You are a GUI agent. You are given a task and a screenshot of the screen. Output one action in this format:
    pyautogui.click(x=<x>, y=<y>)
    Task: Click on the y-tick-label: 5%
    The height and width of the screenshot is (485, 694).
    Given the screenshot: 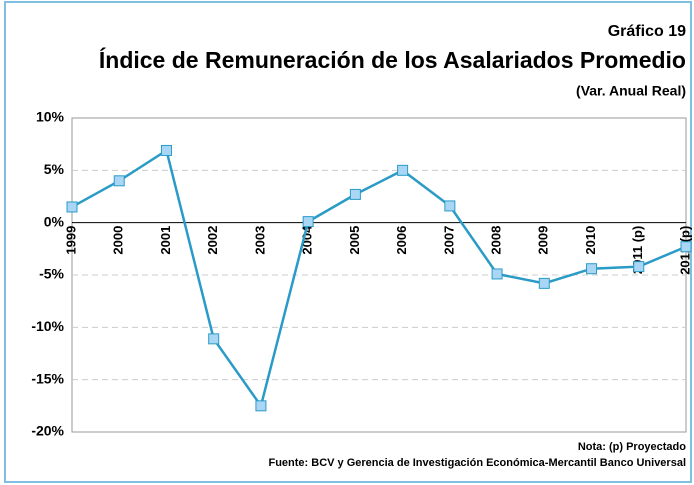 What is the action you would take?
    pyautogui.click(x=54, y=169)
    